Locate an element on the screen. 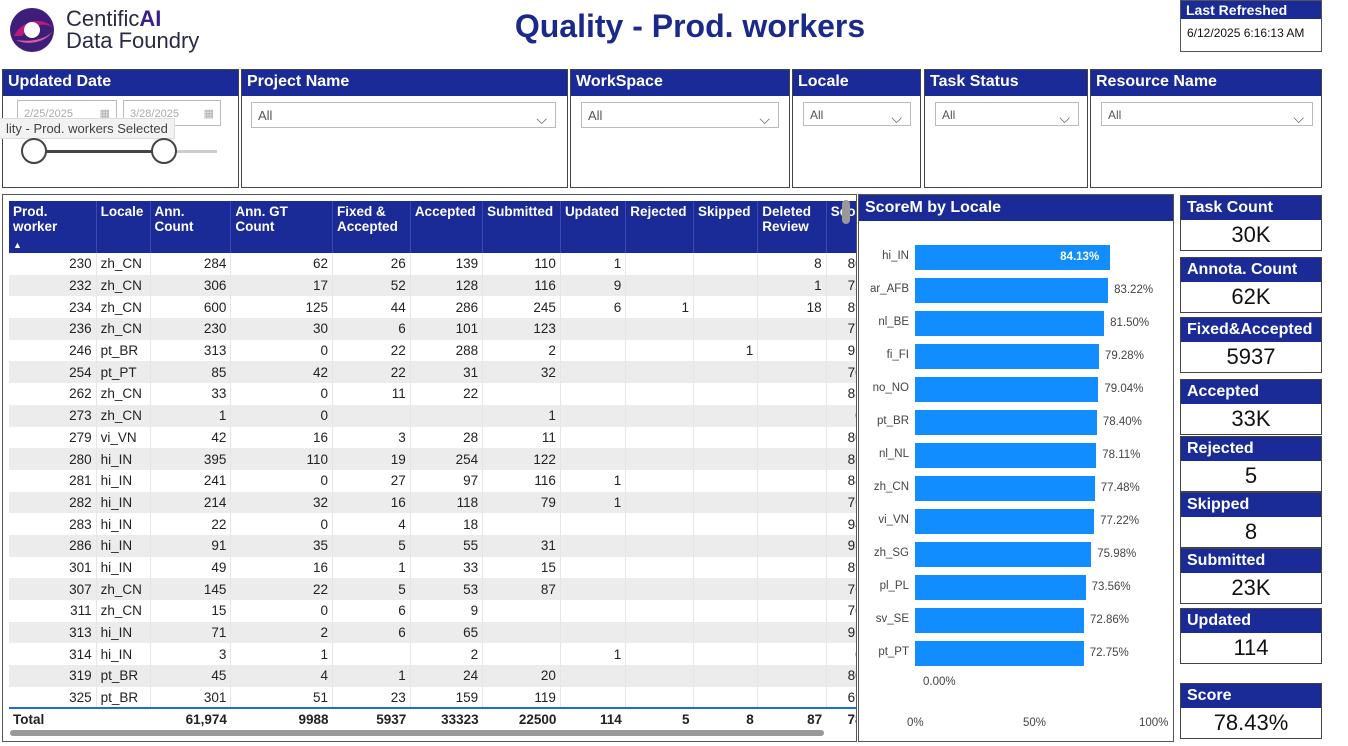  table-cell: 3 is located at coordinates (191, 654).